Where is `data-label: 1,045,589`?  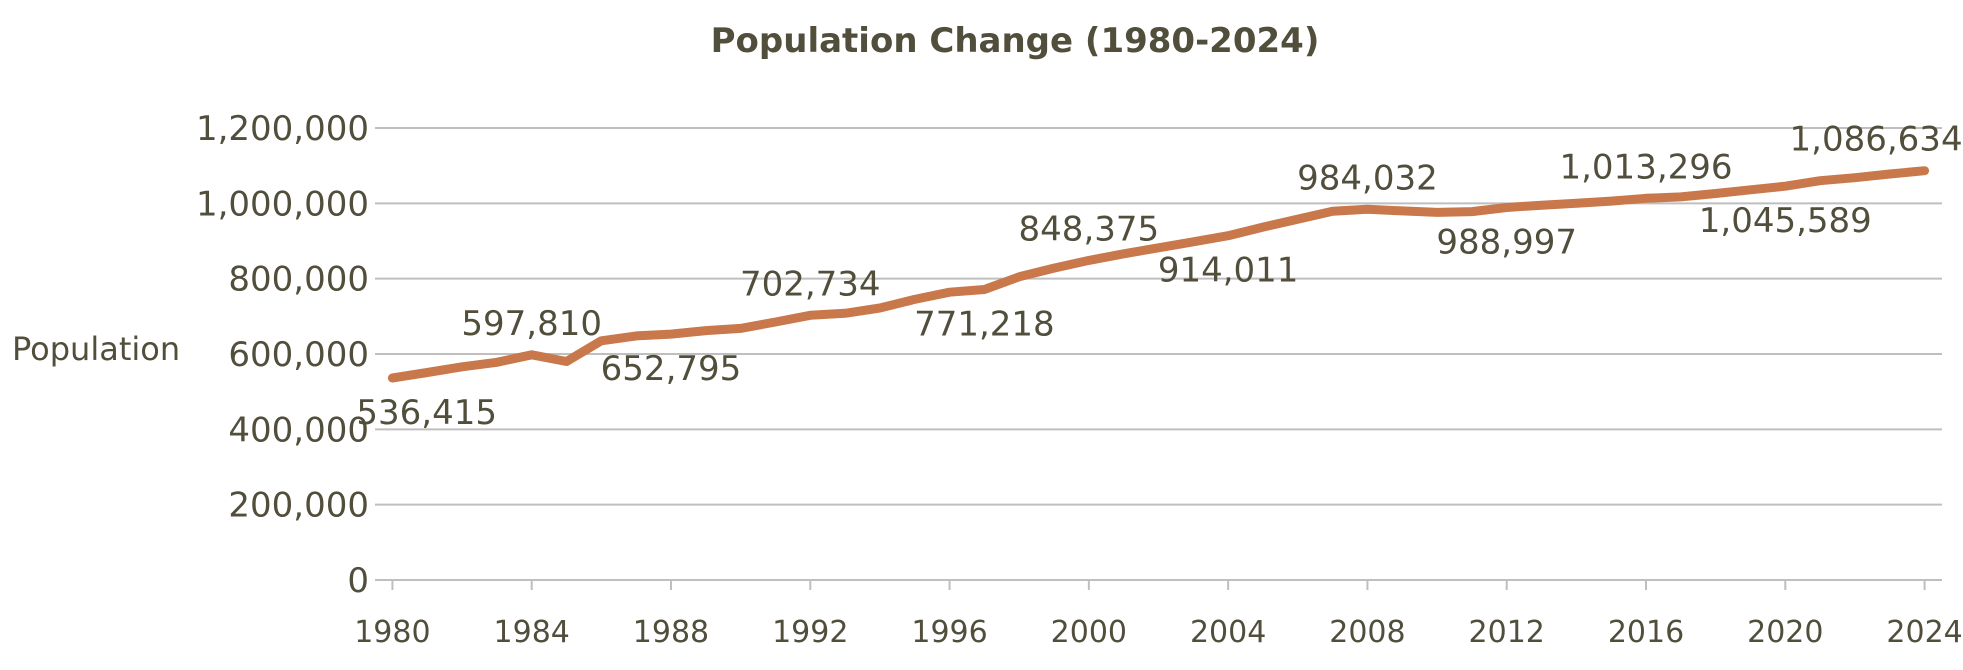 data-label: 1,045,589 is located at coordinates (1785, 221).